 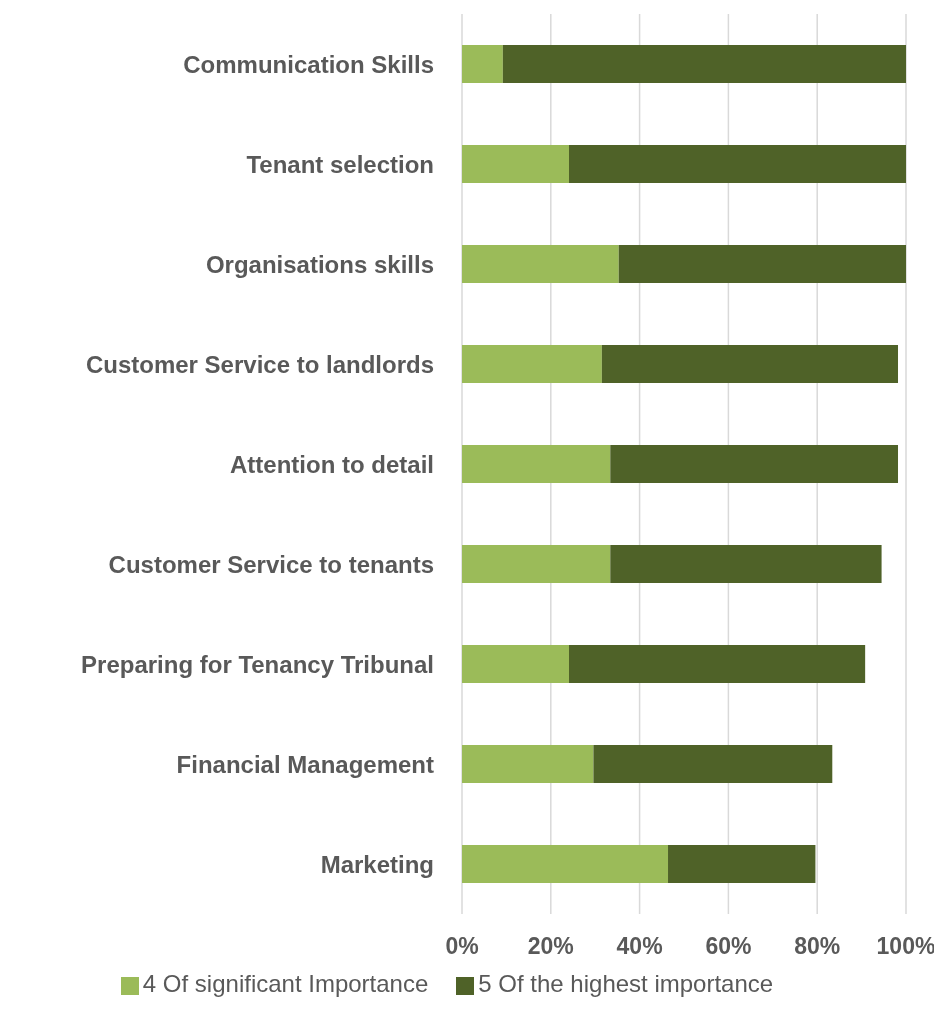 What do you see at coordinates (259, 364) in the screenshot?
I see `y-tick-label: Customer Service to landlords` at bounding box center [259, 364].